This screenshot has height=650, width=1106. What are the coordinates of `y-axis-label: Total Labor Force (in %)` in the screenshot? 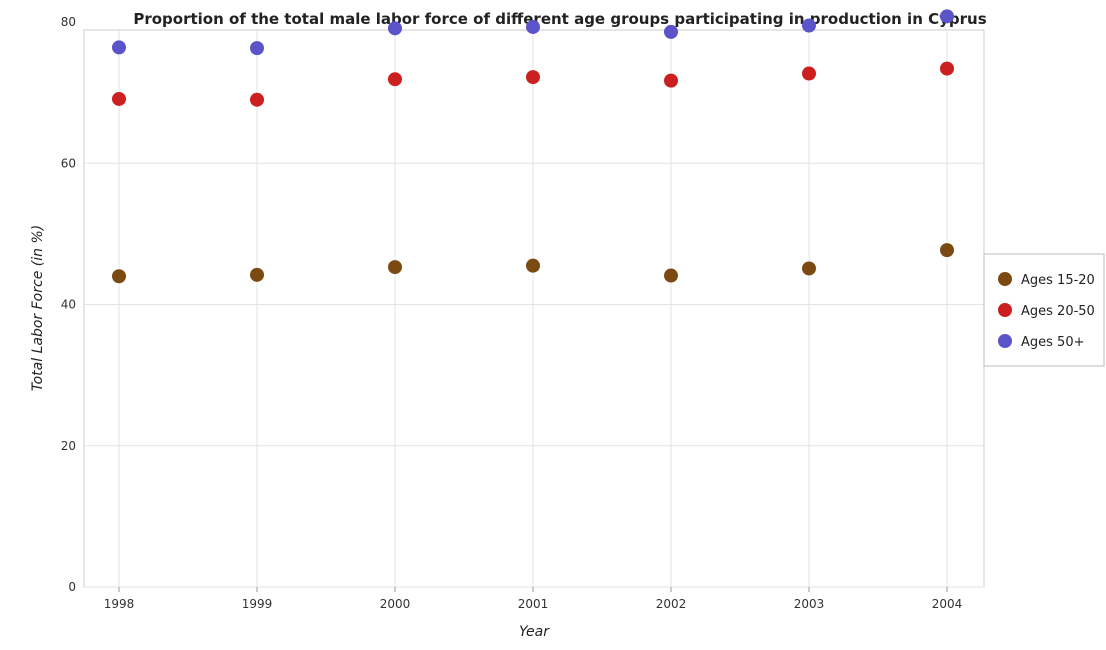 It's located at (38, 308).